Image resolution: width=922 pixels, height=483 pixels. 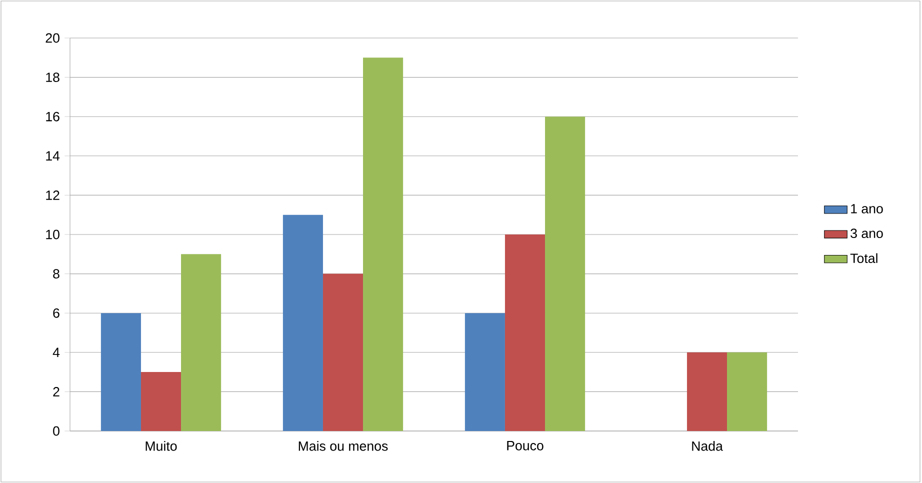 I want to click on y-tick-label: 18, so click(x=53, y=77).